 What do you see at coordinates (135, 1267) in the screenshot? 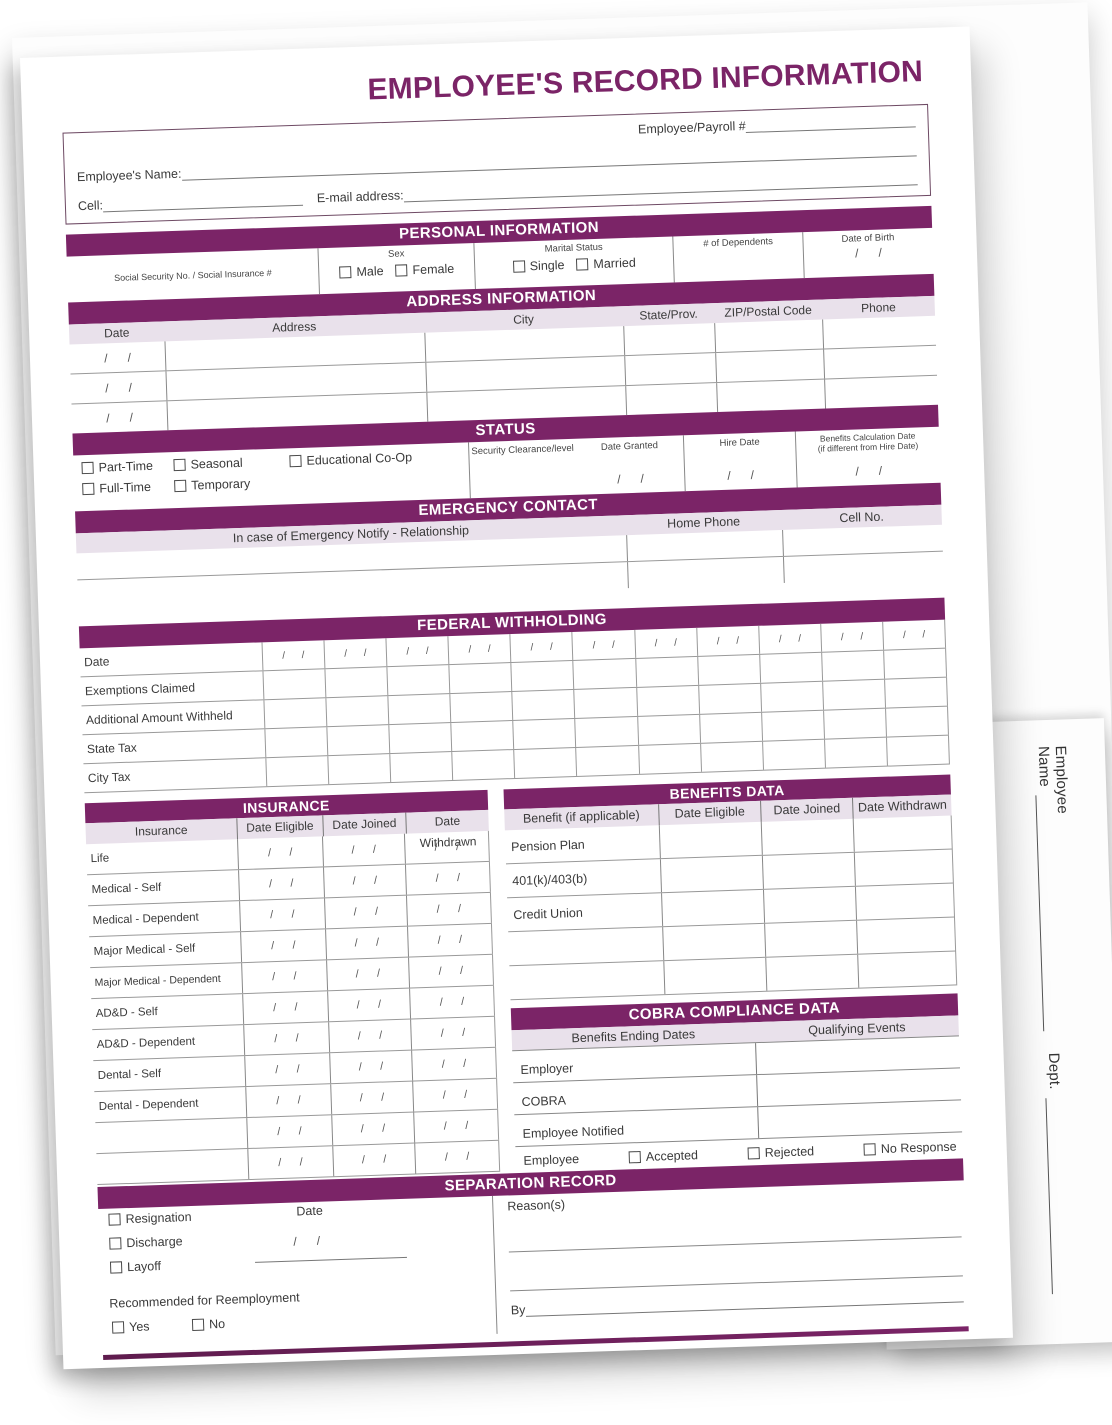
I see `checkbox-layoff: Layoff` at bounding box center [135, 1267].